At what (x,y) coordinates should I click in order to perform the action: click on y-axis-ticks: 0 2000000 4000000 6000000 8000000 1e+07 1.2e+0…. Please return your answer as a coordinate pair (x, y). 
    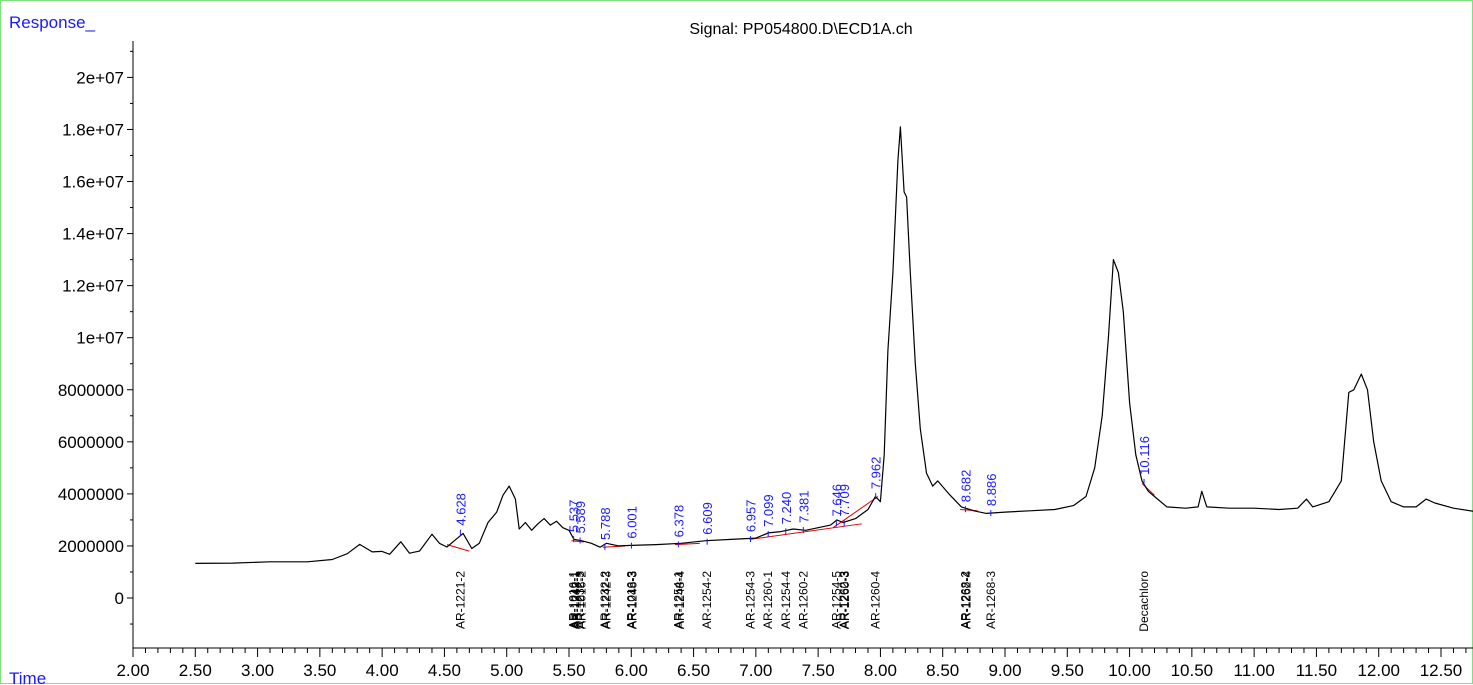
    Looking at the image, I should click on (95, 337).